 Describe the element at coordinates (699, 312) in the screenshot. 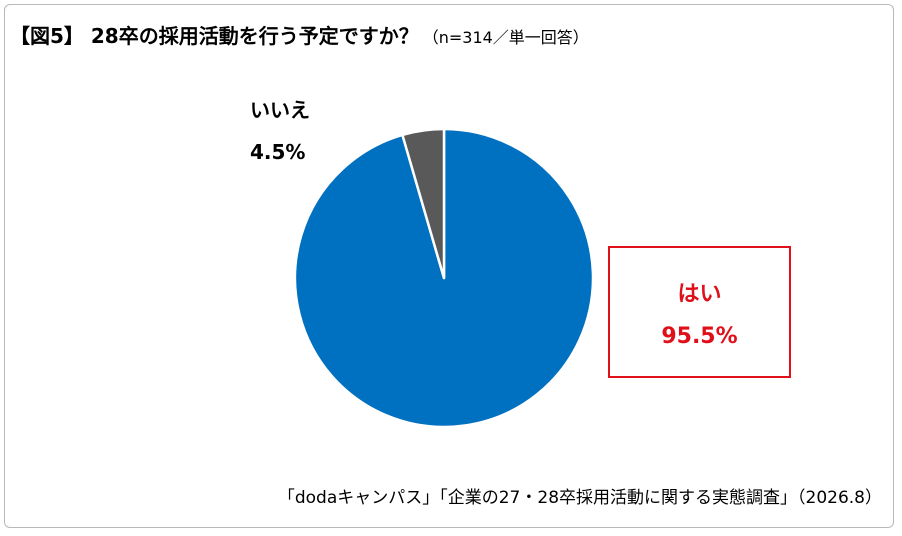

I see `slice-label-yes-box: はい 95.5%` at that location.